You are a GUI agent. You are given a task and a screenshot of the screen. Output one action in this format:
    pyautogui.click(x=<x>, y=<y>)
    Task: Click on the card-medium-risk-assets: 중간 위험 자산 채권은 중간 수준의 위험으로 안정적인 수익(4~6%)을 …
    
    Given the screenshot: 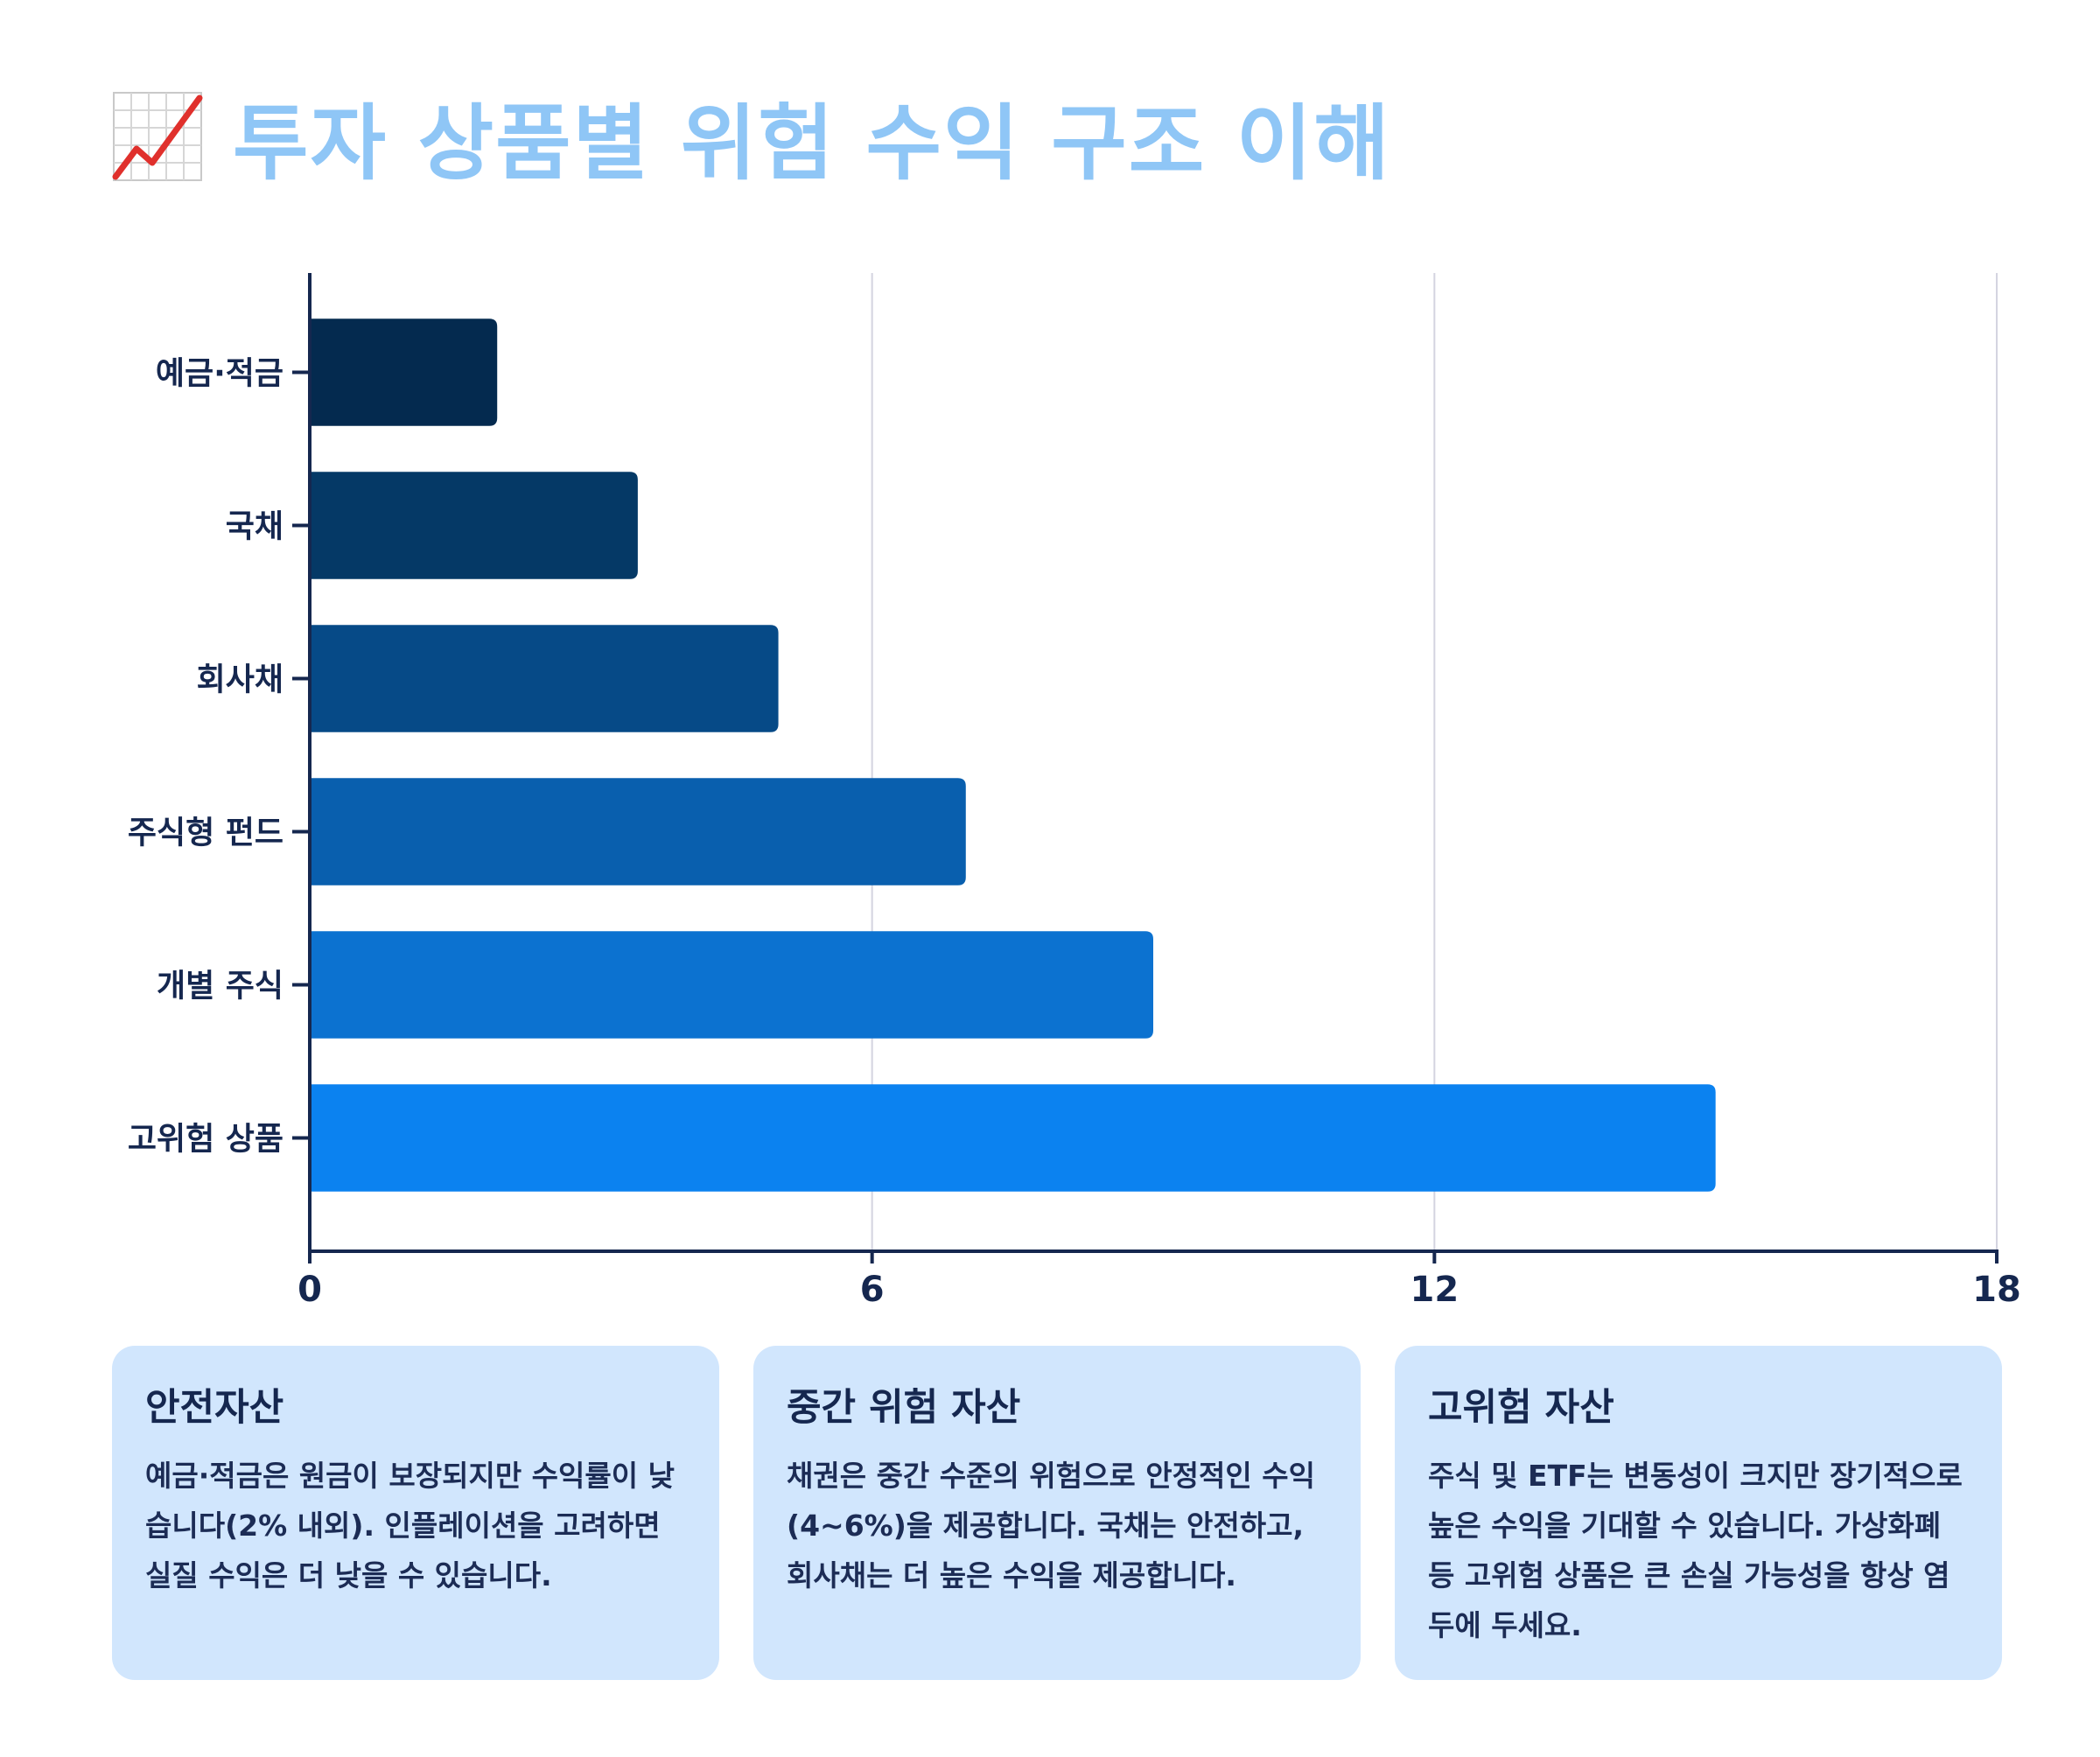 What is the action you would take?
    pyautogui.click(x=1057, y=1513)
    